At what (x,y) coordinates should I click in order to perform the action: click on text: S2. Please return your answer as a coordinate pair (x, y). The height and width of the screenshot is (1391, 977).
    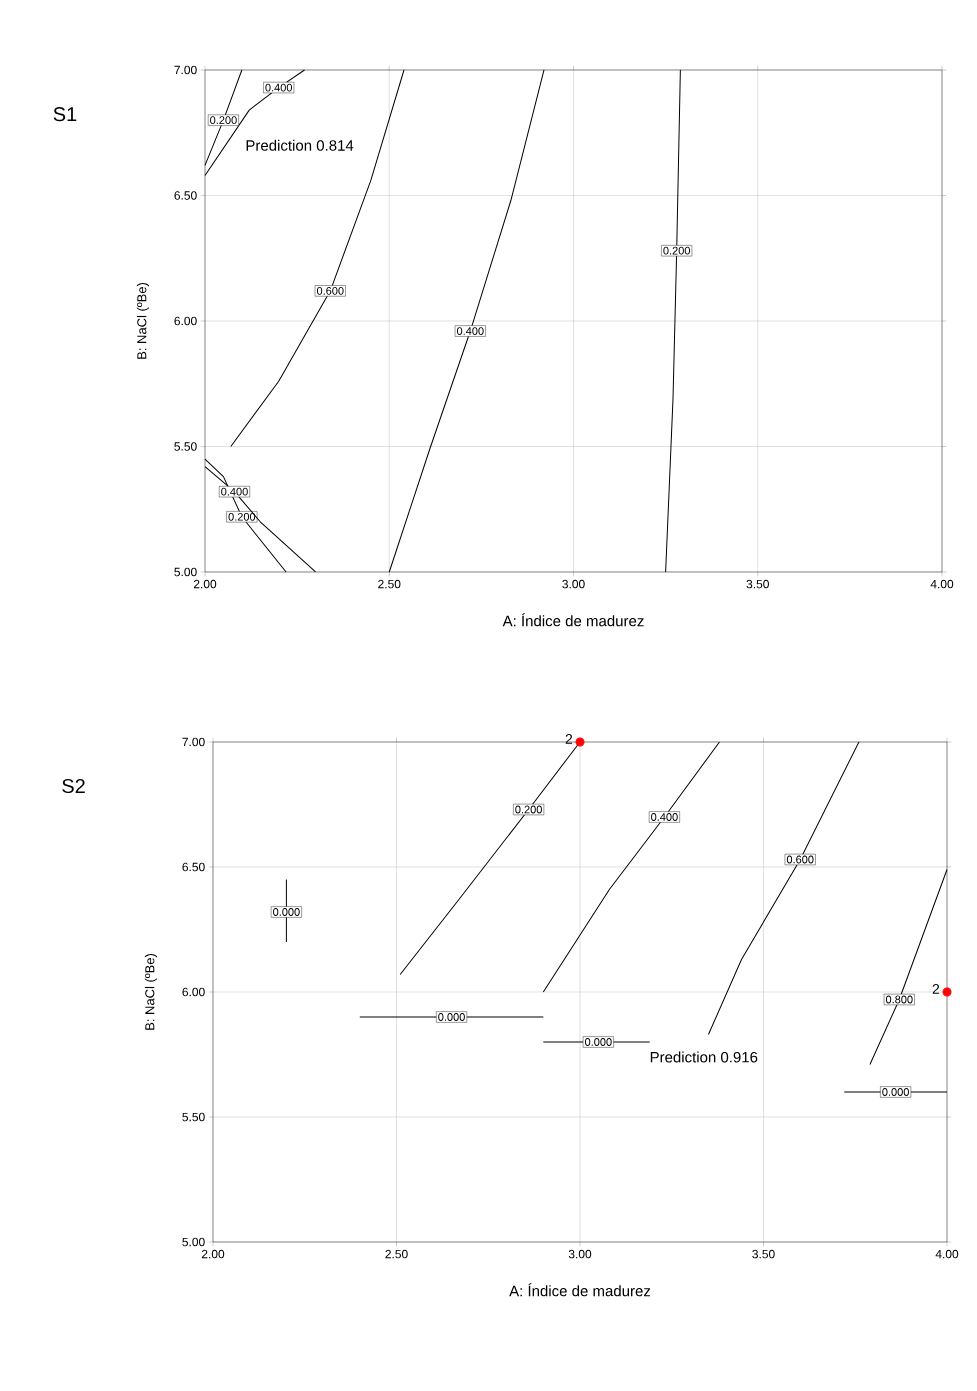
    Looking at the image, I should click on (73, 786).